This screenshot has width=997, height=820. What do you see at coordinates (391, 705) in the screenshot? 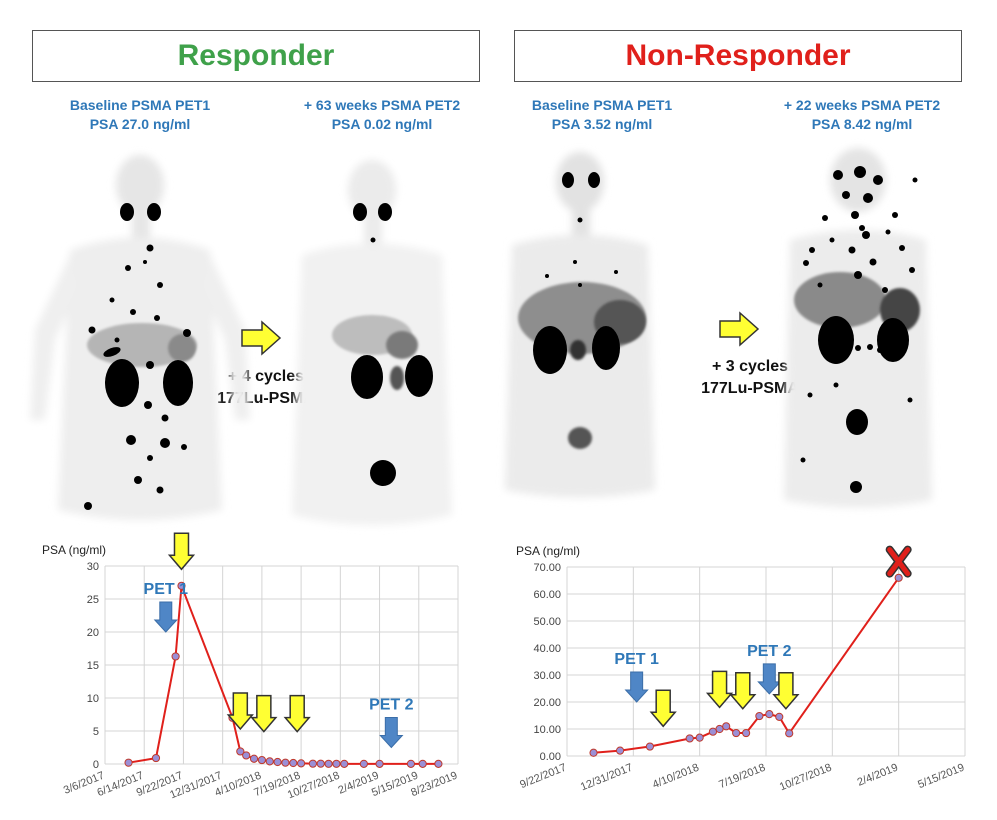
I see `responder-pet-label: PET 2` at bounding box center [391, 705].